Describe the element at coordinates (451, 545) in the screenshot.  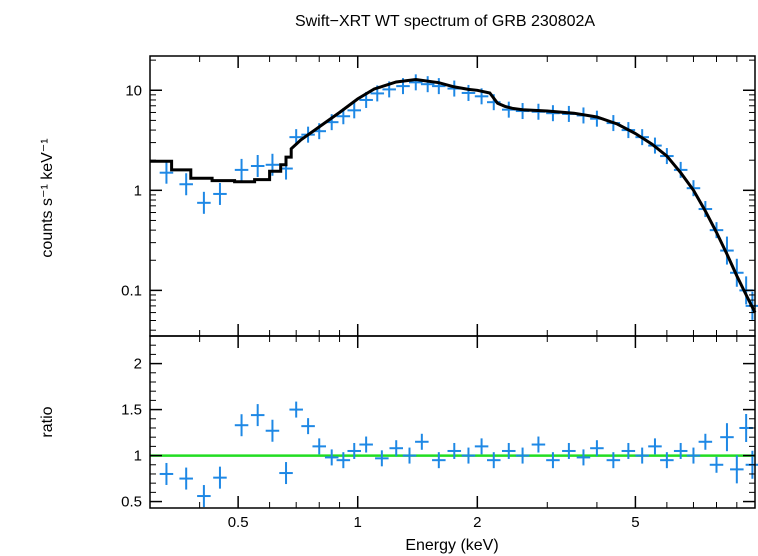
I see `x-axis-label: Energy (keV)` at that location.